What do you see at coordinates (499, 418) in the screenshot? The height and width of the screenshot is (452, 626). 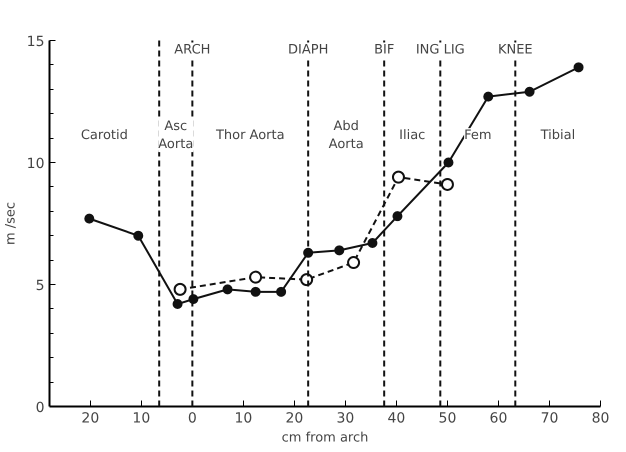 I see `x-tick-label: 60` at bounding box center [499, 418].